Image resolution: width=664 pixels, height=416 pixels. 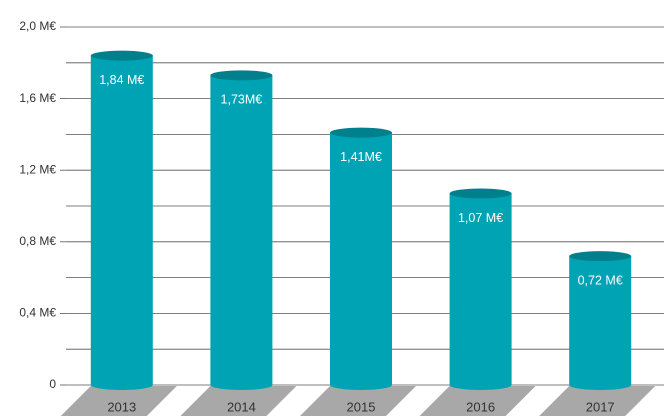 I want to click on y-tick-label: 1,2 M€, so click(x=37, y=169).